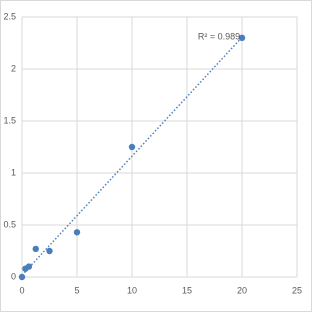  What do you see at coordinates (13, 68) in the screenshot?
I see `y-tick-label: 2` at bounding box center [13, 68].